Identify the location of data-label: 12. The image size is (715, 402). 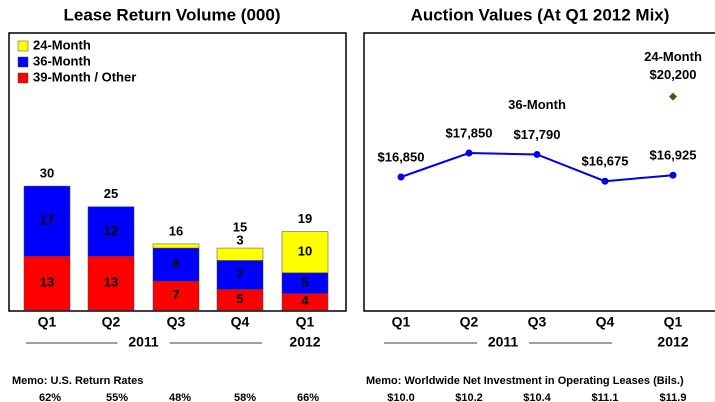
(111, 230).